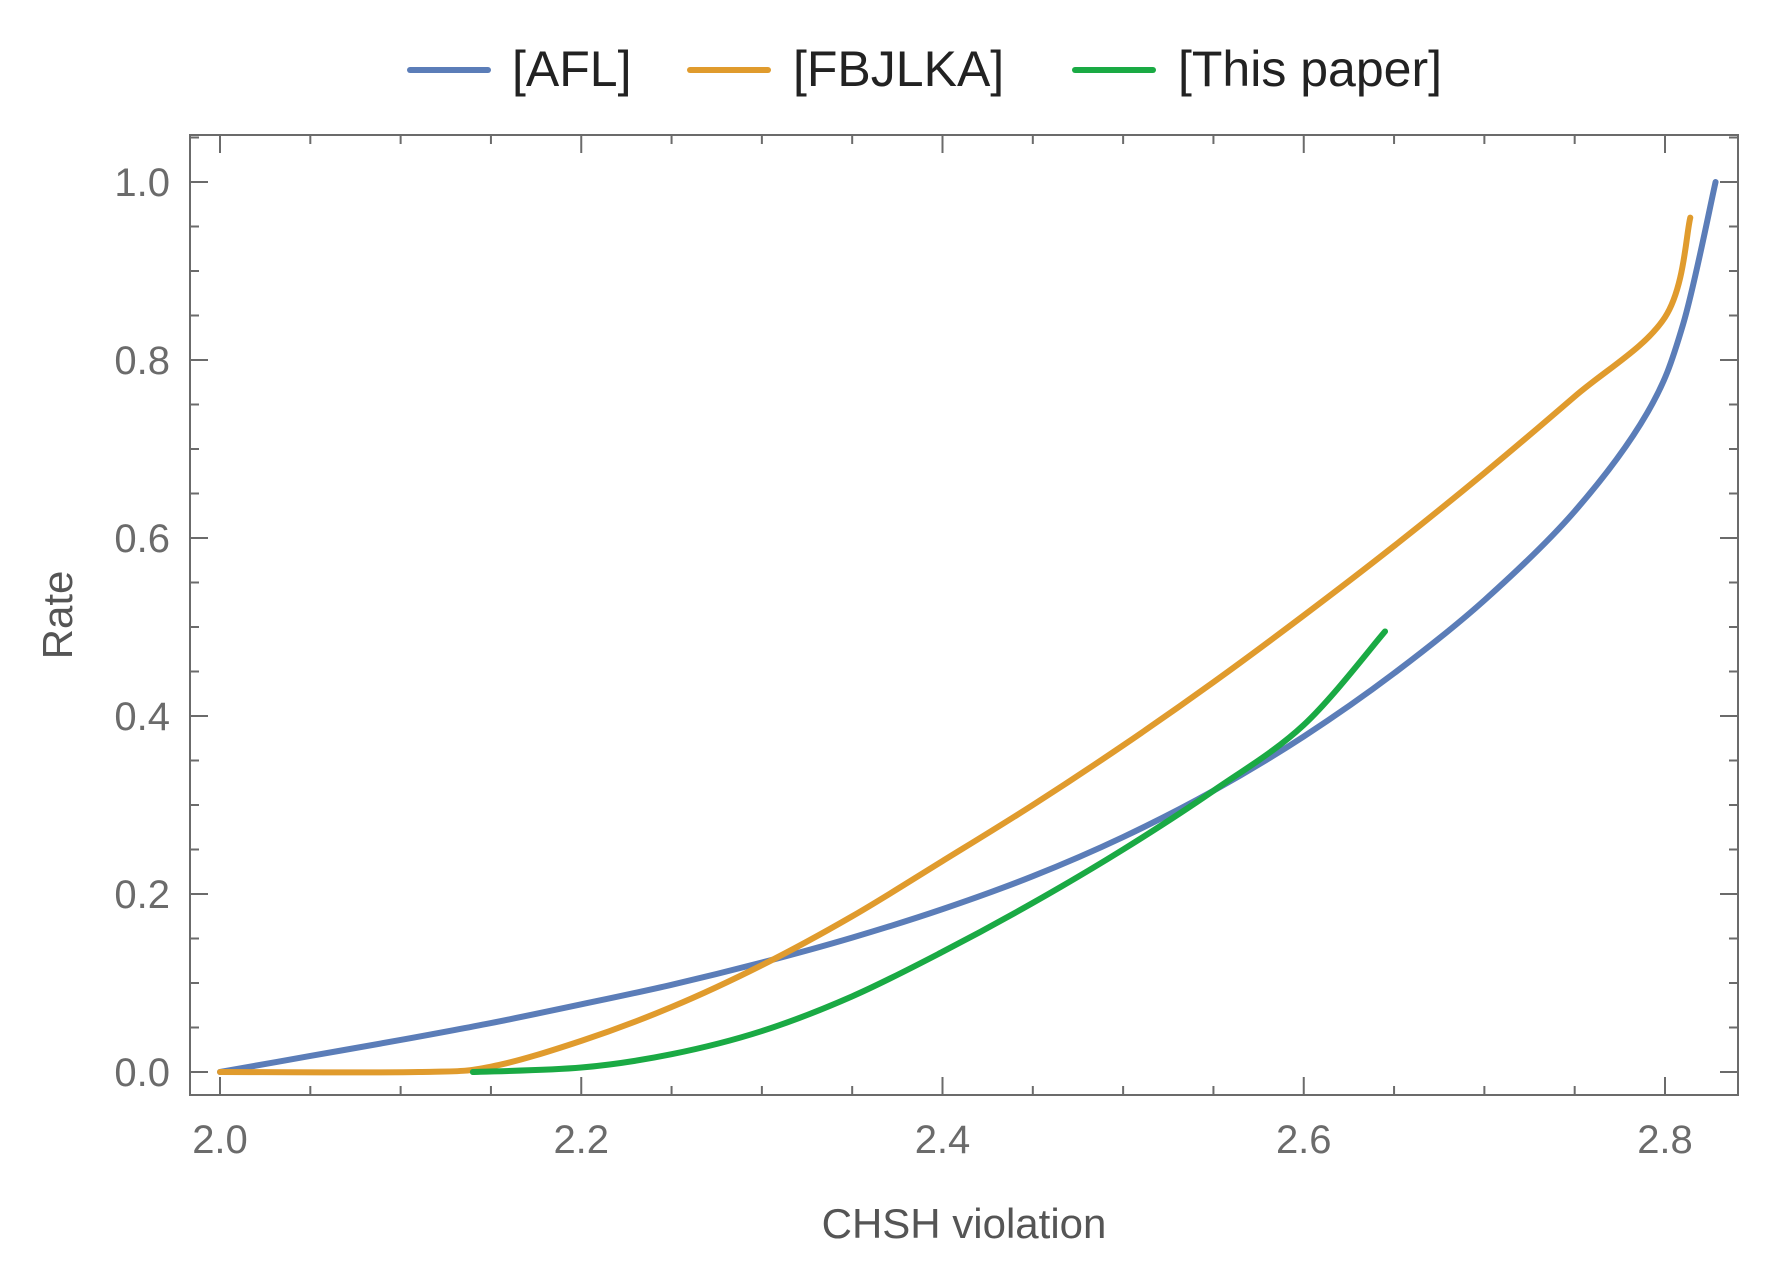 The width and height of the screenshot is (1791, 1273). I want to click on legend: [AFL] [FBJLKA] [This paper], so click(924, 69).